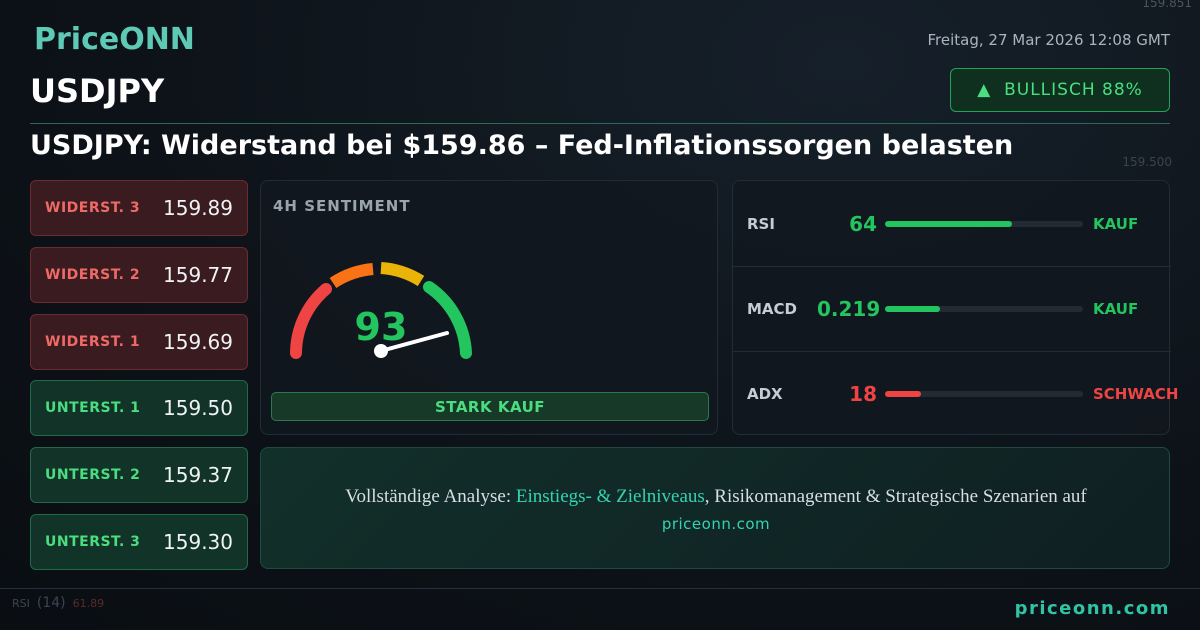  What do you see at coordinates (600, 123) in the screenshot?
I see `divider` at bounding box center [600, 123].